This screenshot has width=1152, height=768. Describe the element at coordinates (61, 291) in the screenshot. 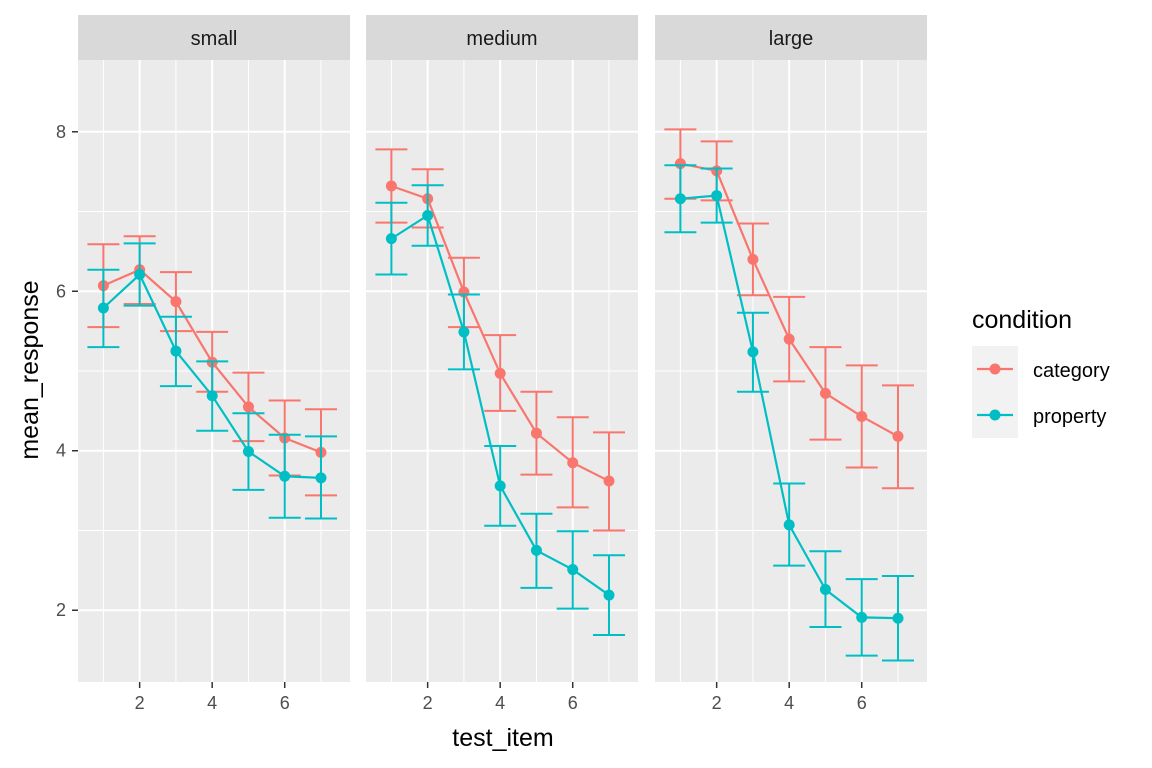

I see `y-tick-label: 6` at that location.